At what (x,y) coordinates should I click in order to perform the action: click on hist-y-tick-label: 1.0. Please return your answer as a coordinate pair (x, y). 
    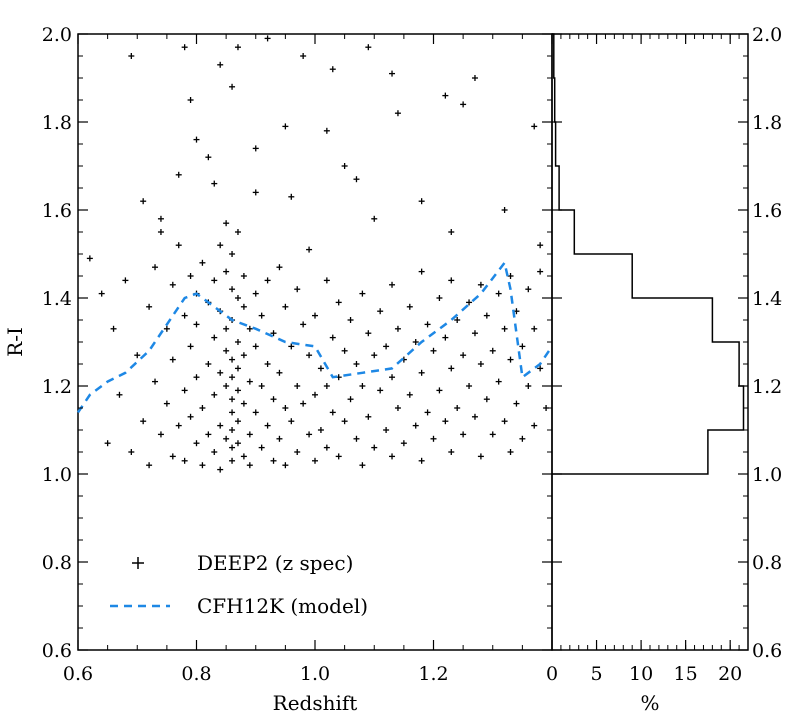
    Looking at the image, I should click on (767, 475).